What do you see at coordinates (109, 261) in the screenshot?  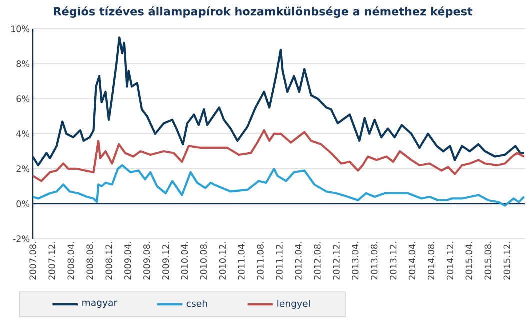 I see `x-tick-label: 2008.12.` at bounding box center [109, 261].